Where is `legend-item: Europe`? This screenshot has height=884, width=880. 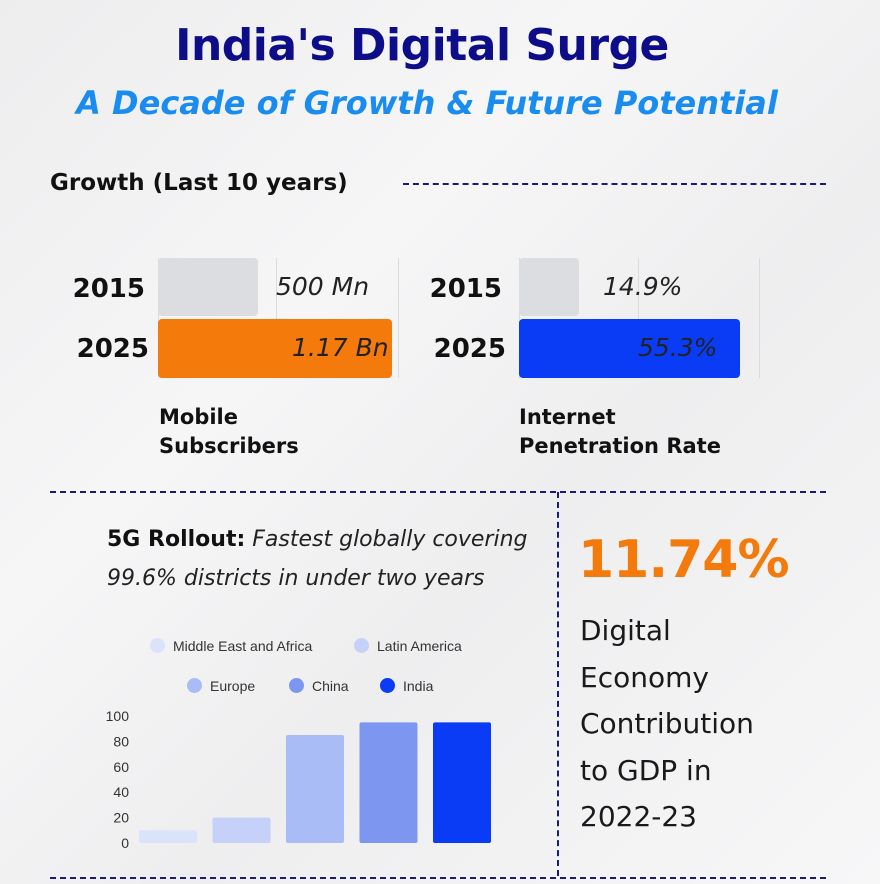 legend-item: Europe is located at coordinates (221, 686).